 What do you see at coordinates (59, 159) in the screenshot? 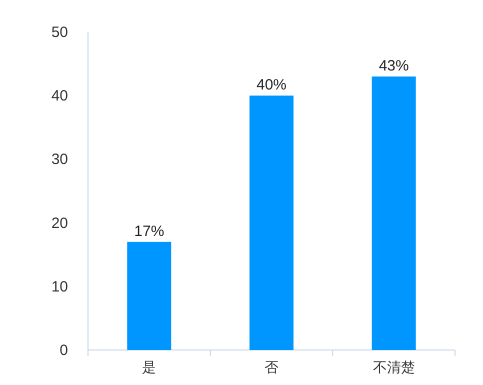
I see `y-tick-label: 30` at bounding box center [59, 159].